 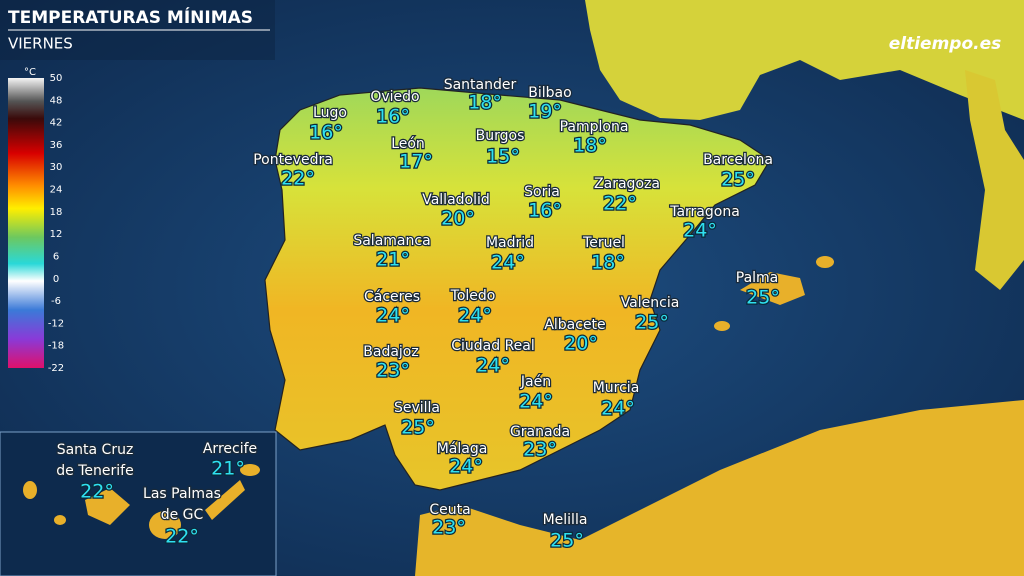 I want to click on city-name: Bilbao, so click(x=549, y=93).